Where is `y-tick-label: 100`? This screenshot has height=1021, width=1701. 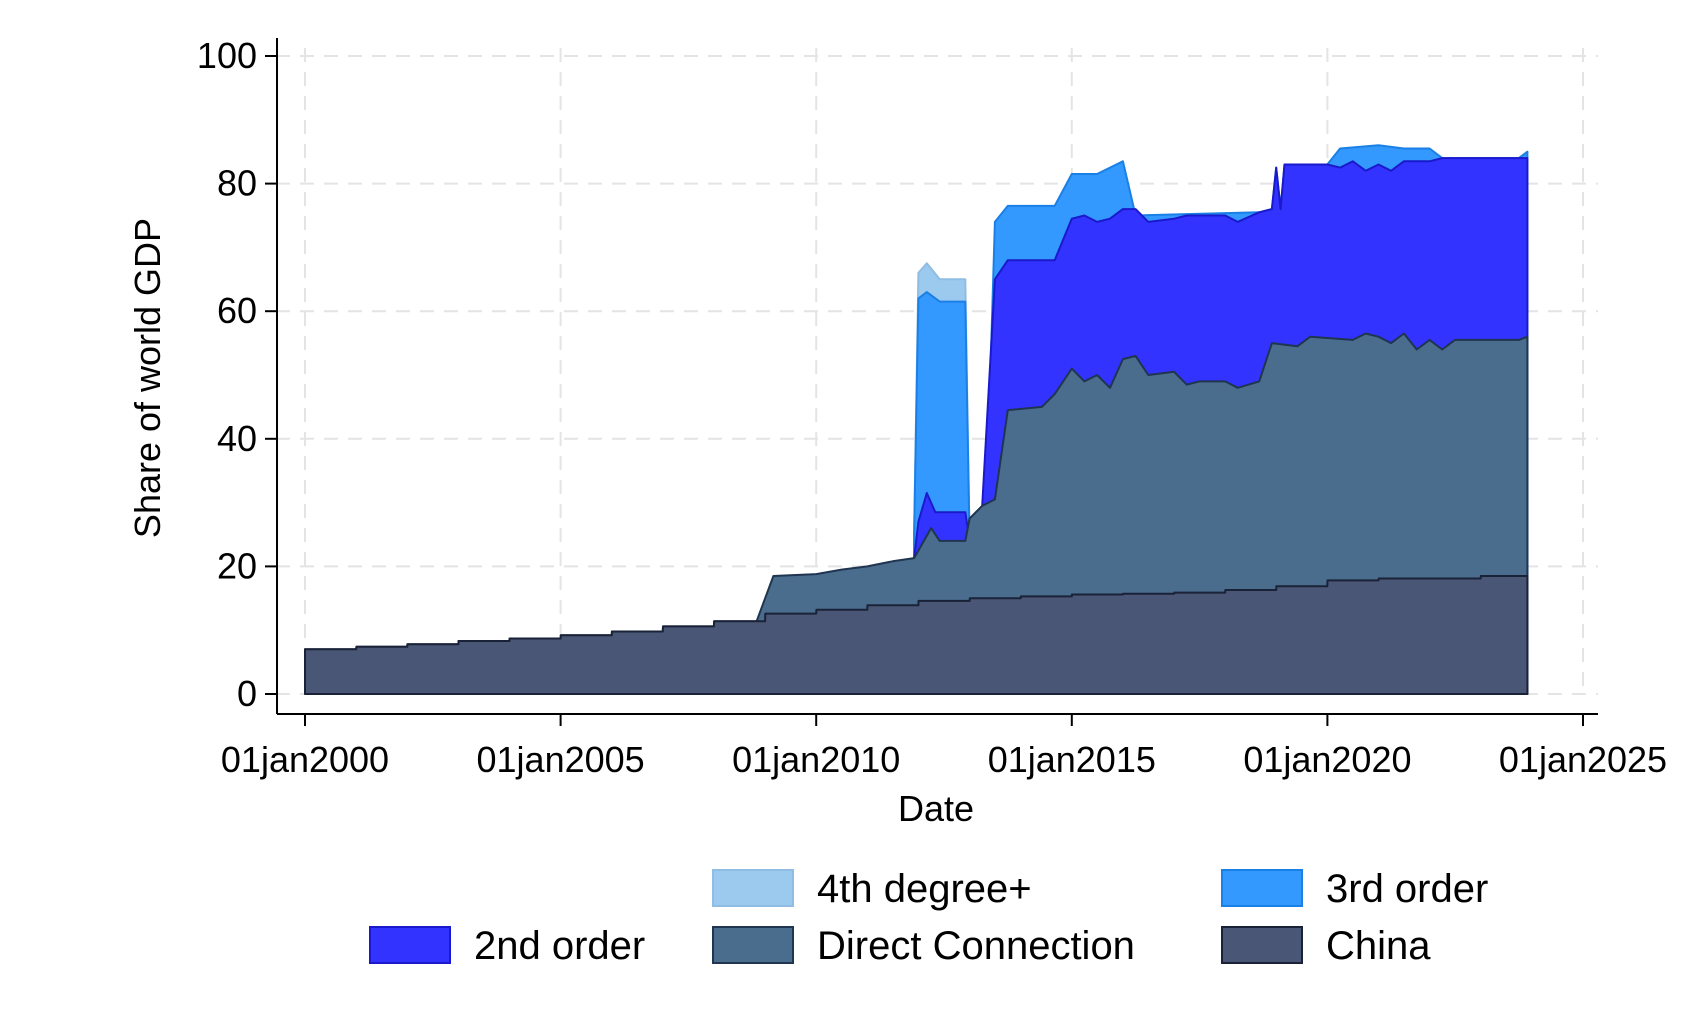 y-tick-label: 100 is located at coordinates (227, 55).